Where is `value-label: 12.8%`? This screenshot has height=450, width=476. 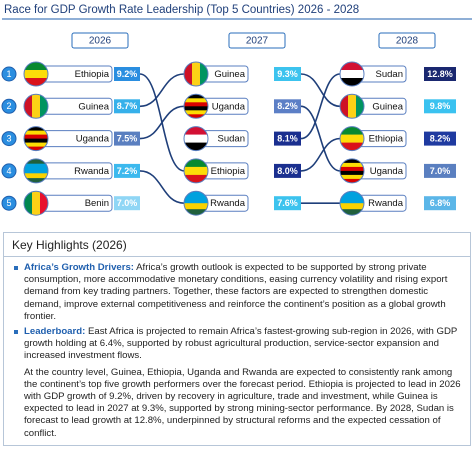 value-label: 12.8% is located at coordinates (440, 74).